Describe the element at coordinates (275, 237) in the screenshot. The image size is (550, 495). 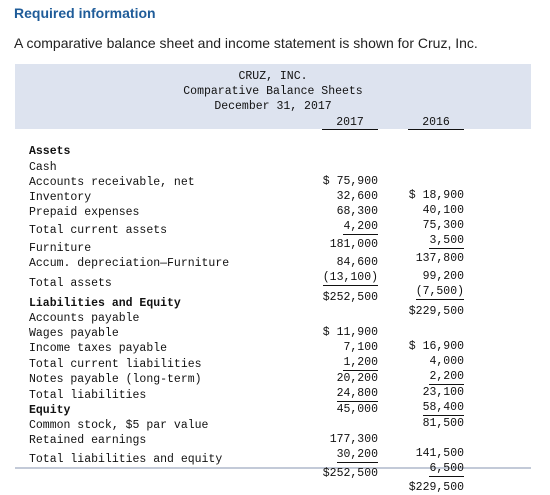
I see `row-total-current-assets: Total current assets 181,000 137,800` at that location.